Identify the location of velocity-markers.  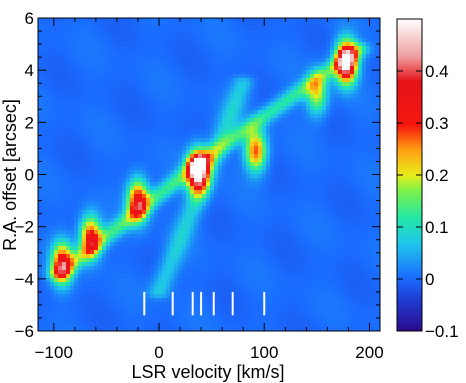
(204, 303).